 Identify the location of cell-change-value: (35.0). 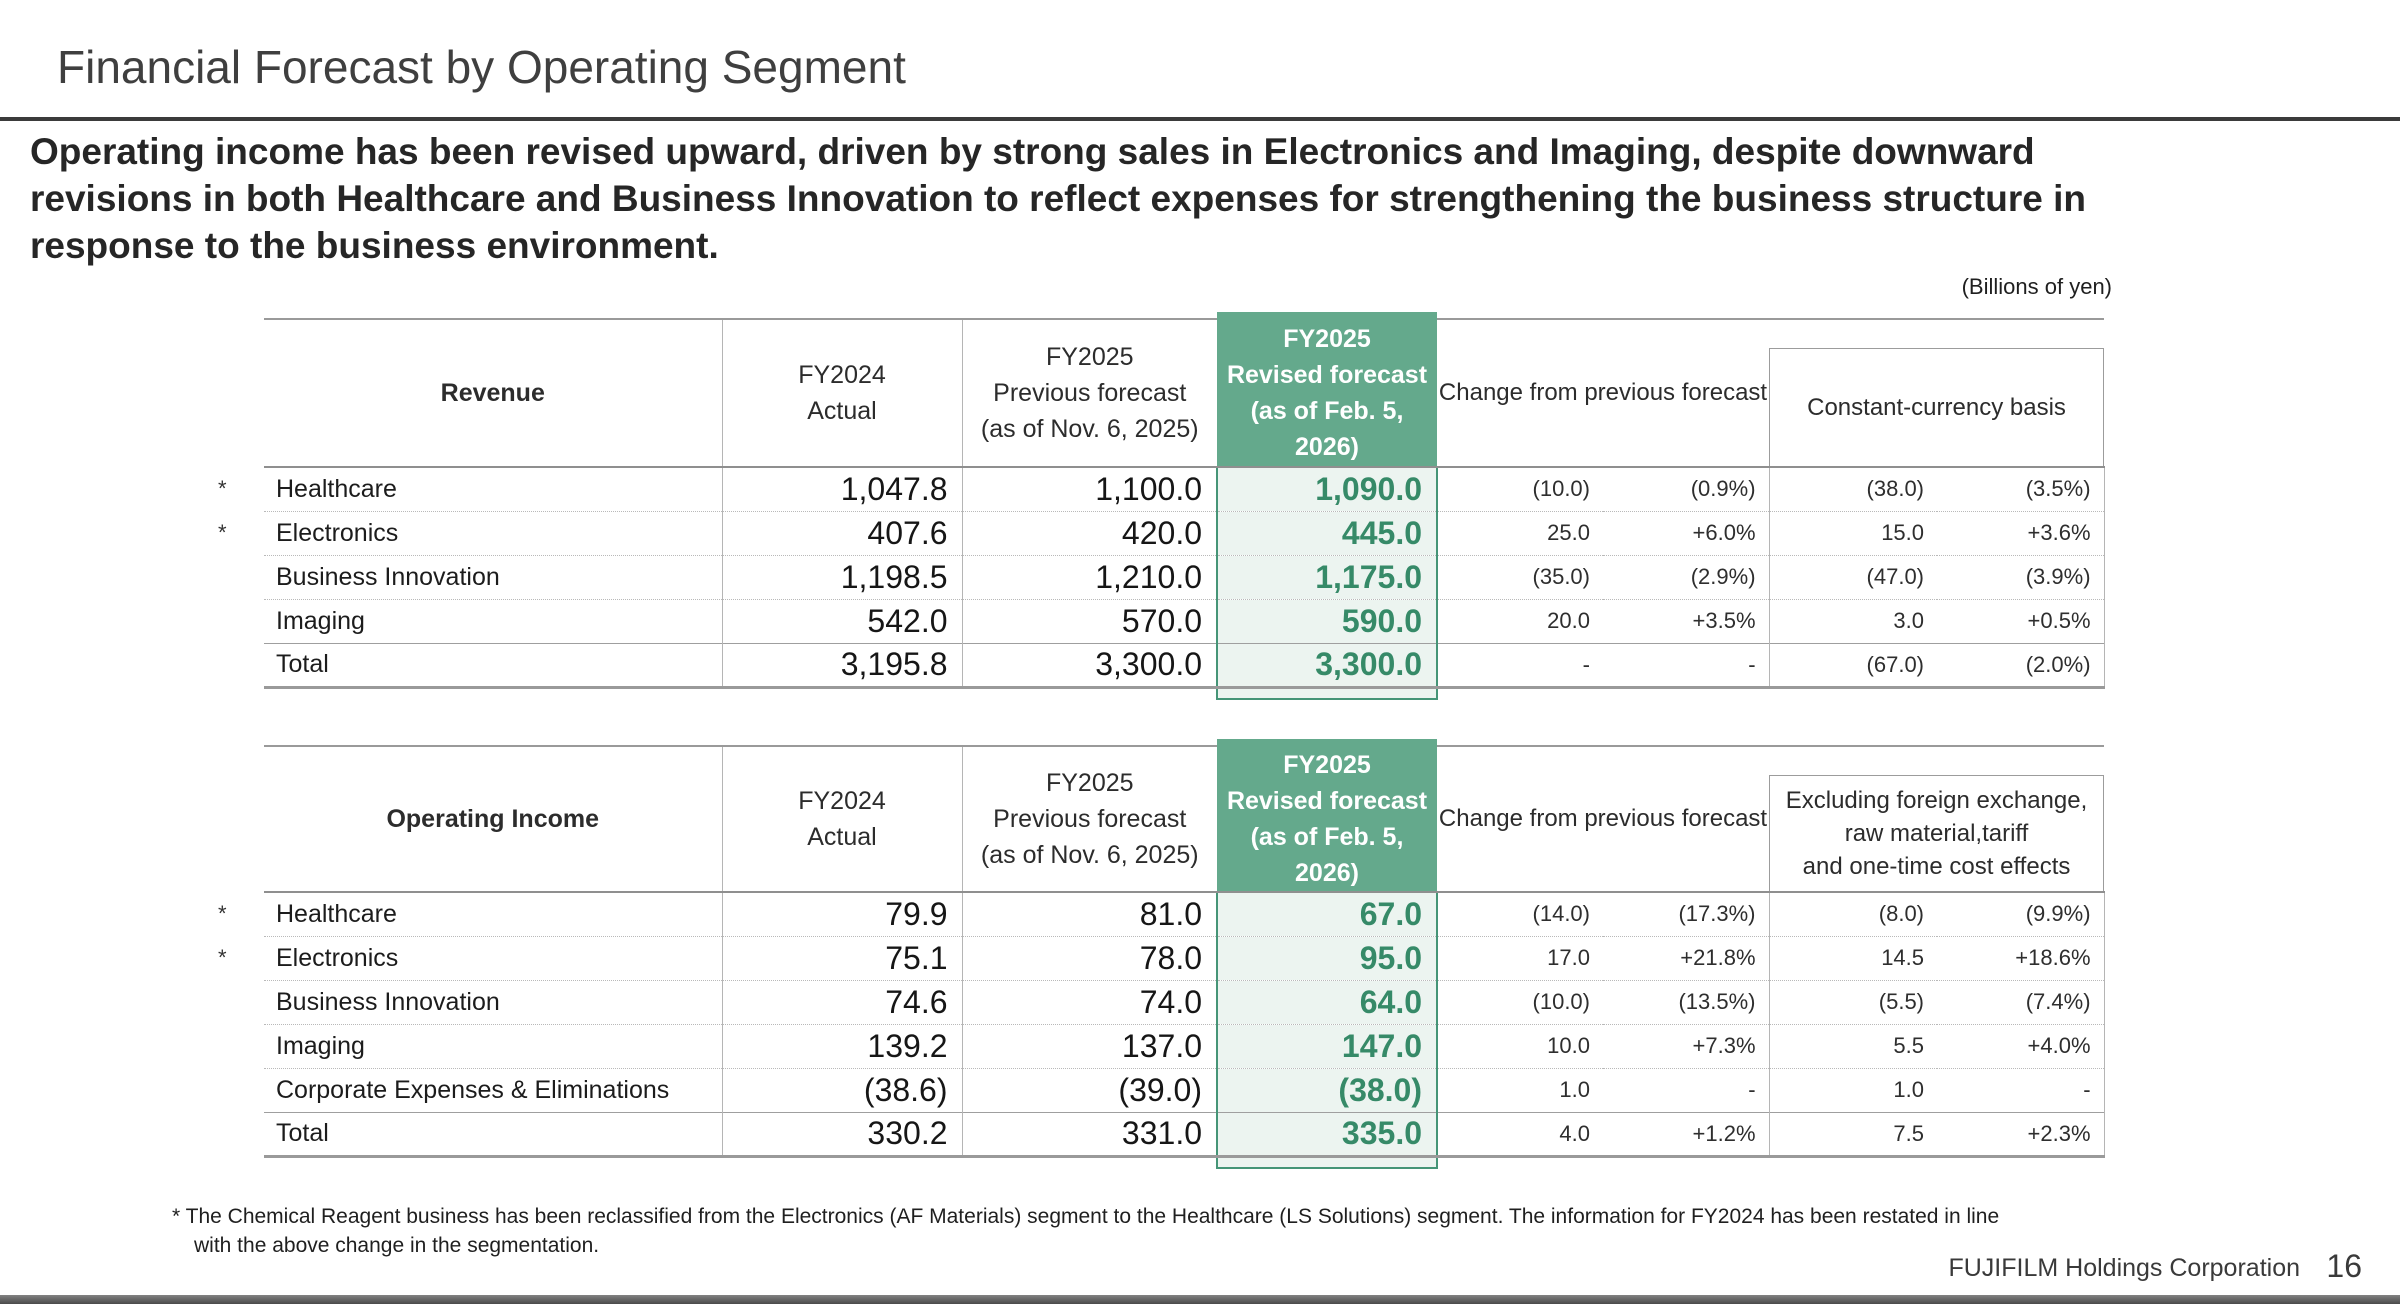
(1520, 576).